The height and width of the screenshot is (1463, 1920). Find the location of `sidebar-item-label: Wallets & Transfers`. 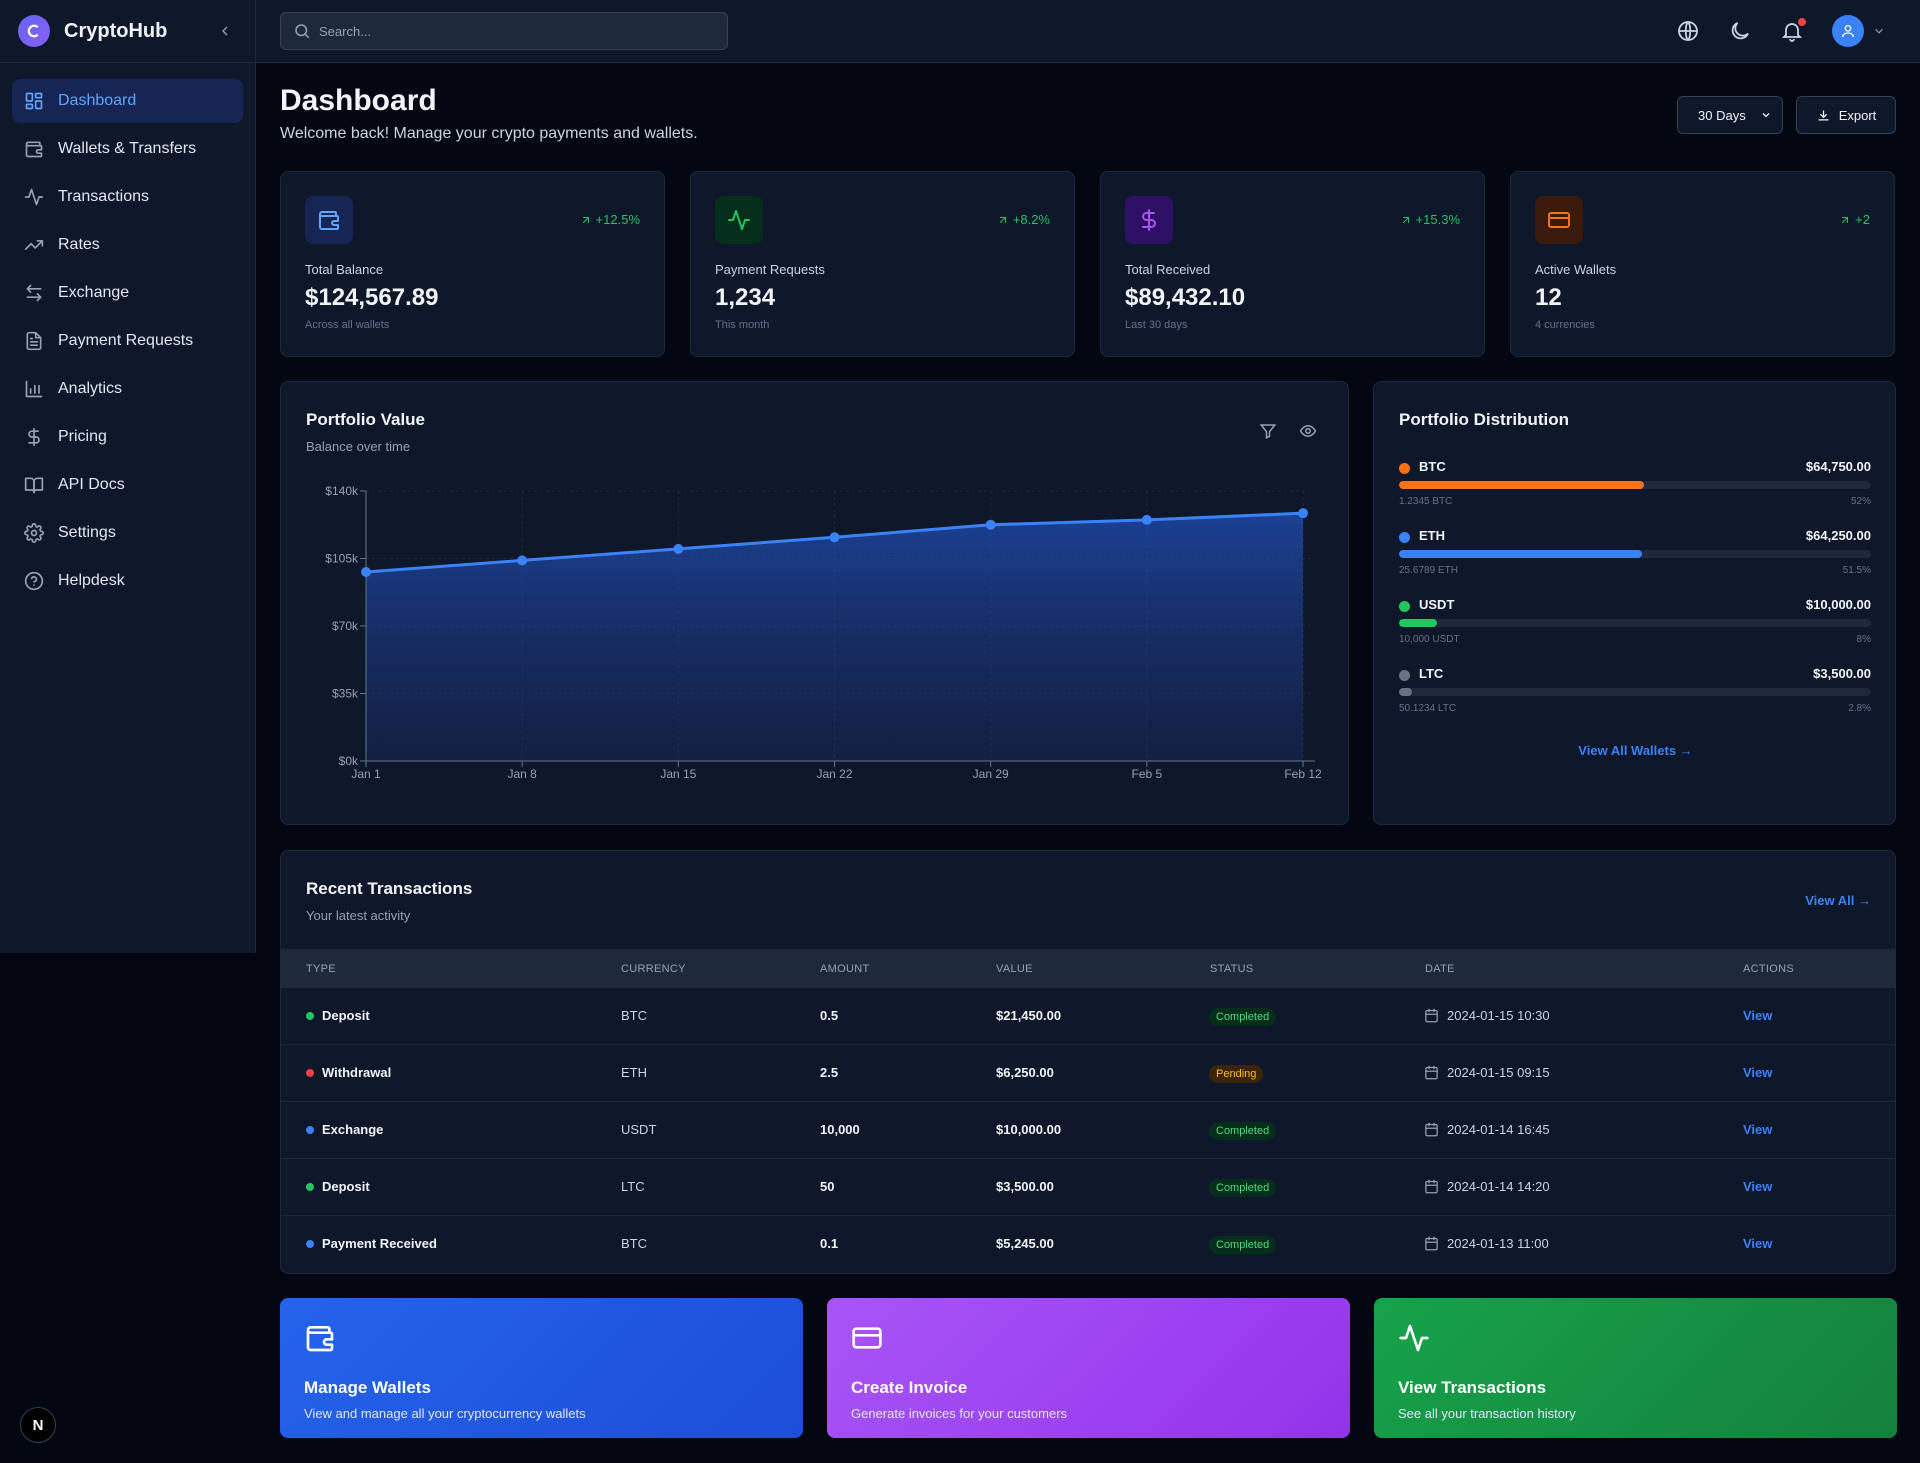

sidebar-item-label: Wallets & Transfers is located at coordinates (127, 148).